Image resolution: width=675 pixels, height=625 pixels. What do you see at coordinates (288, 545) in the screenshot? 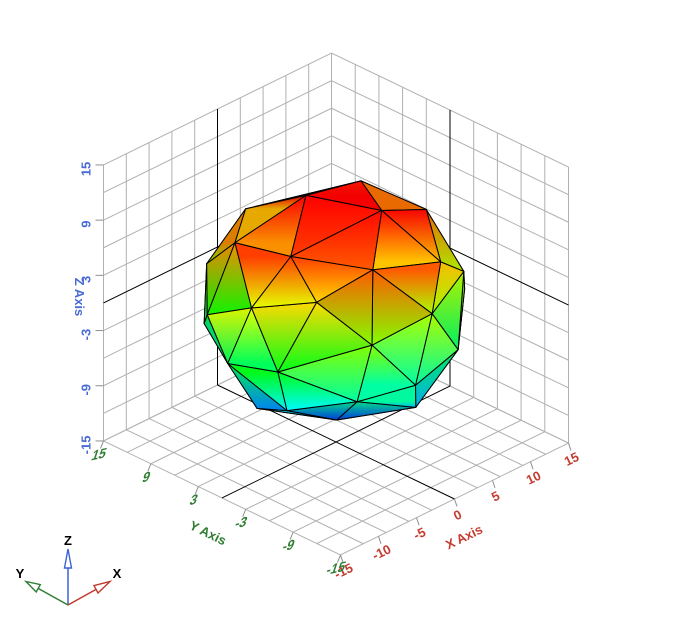
I see `y-tick-label: -9` at bounding box center [288, 545].